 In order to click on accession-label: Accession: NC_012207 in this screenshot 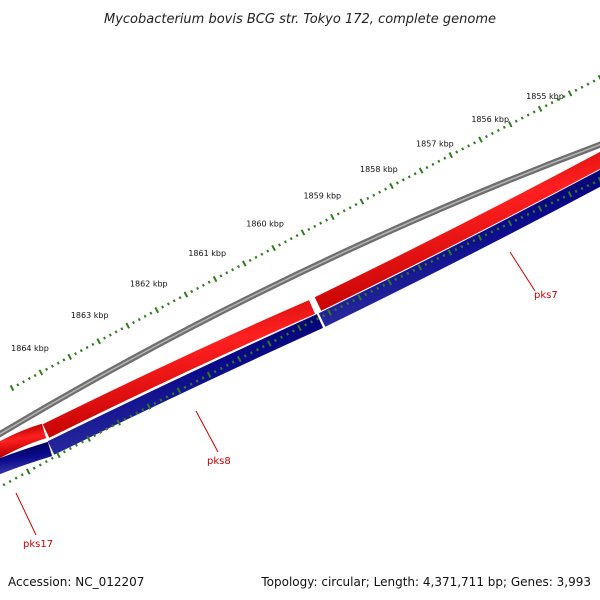, I will do `click(76, 582)`.